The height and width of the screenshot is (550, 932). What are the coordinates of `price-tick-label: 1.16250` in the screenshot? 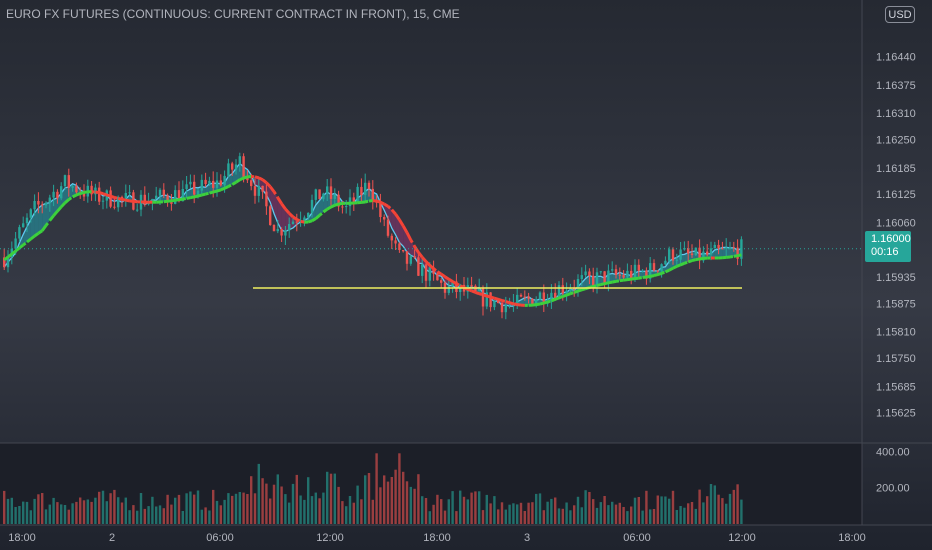 It's located at (896, 140).